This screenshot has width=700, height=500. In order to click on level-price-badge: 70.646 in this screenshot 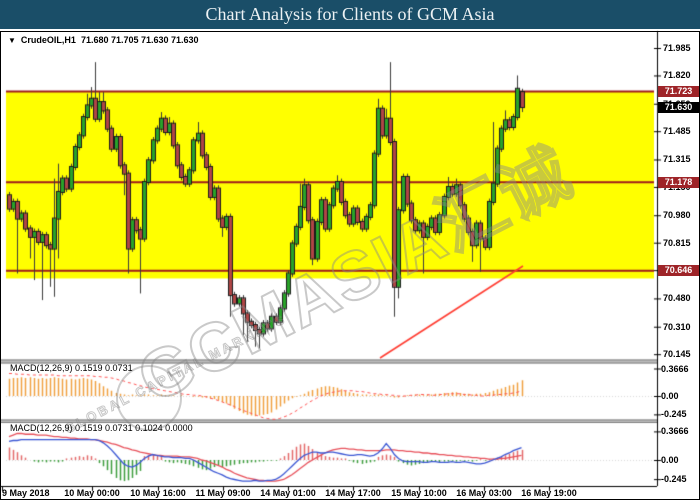, I will do `click(678, 271)`.